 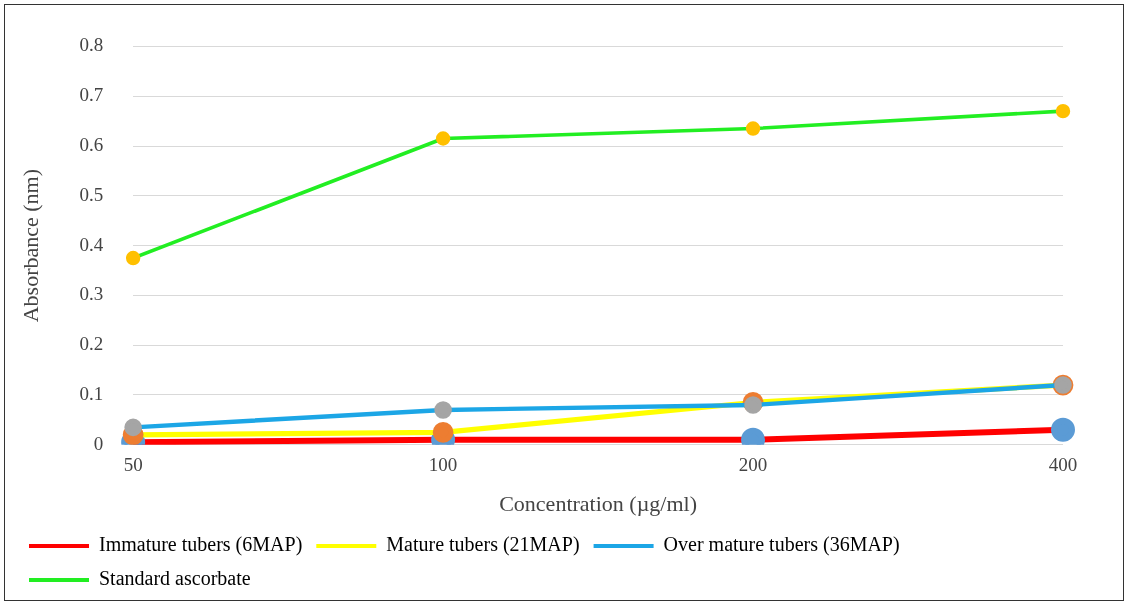 I want to click on legend-label: Mature tubers (21MAP), so click(x=483, y=545).